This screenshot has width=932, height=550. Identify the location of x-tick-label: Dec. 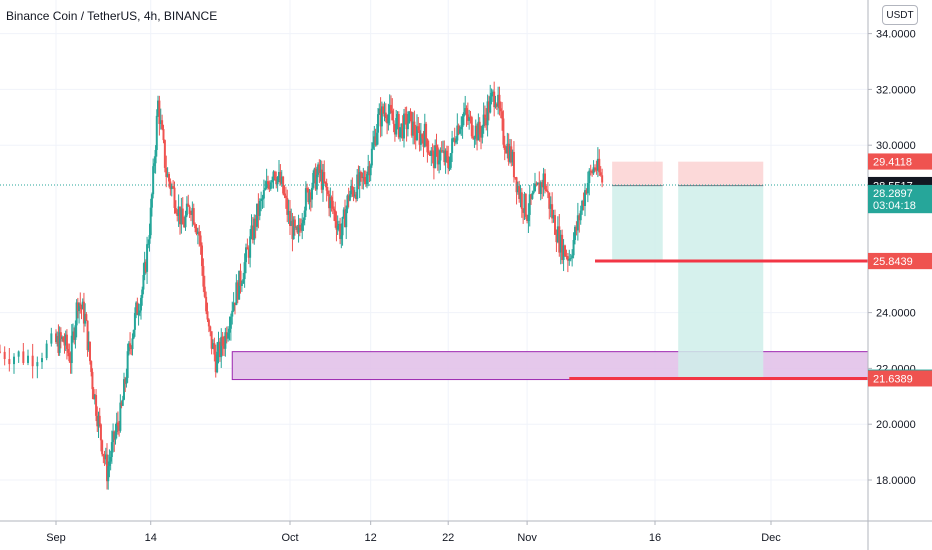
(771, 538).